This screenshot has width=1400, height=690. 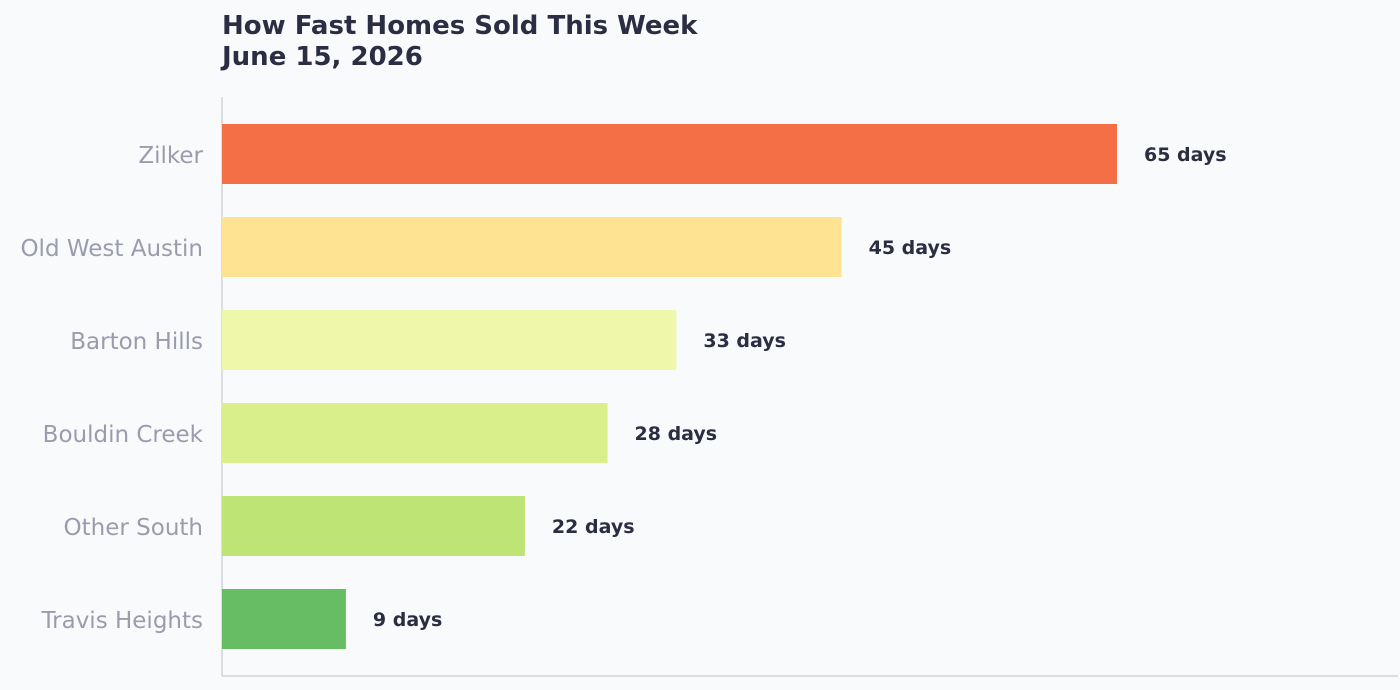 I want to click on bar-other-south, so click(x=373, y=526).